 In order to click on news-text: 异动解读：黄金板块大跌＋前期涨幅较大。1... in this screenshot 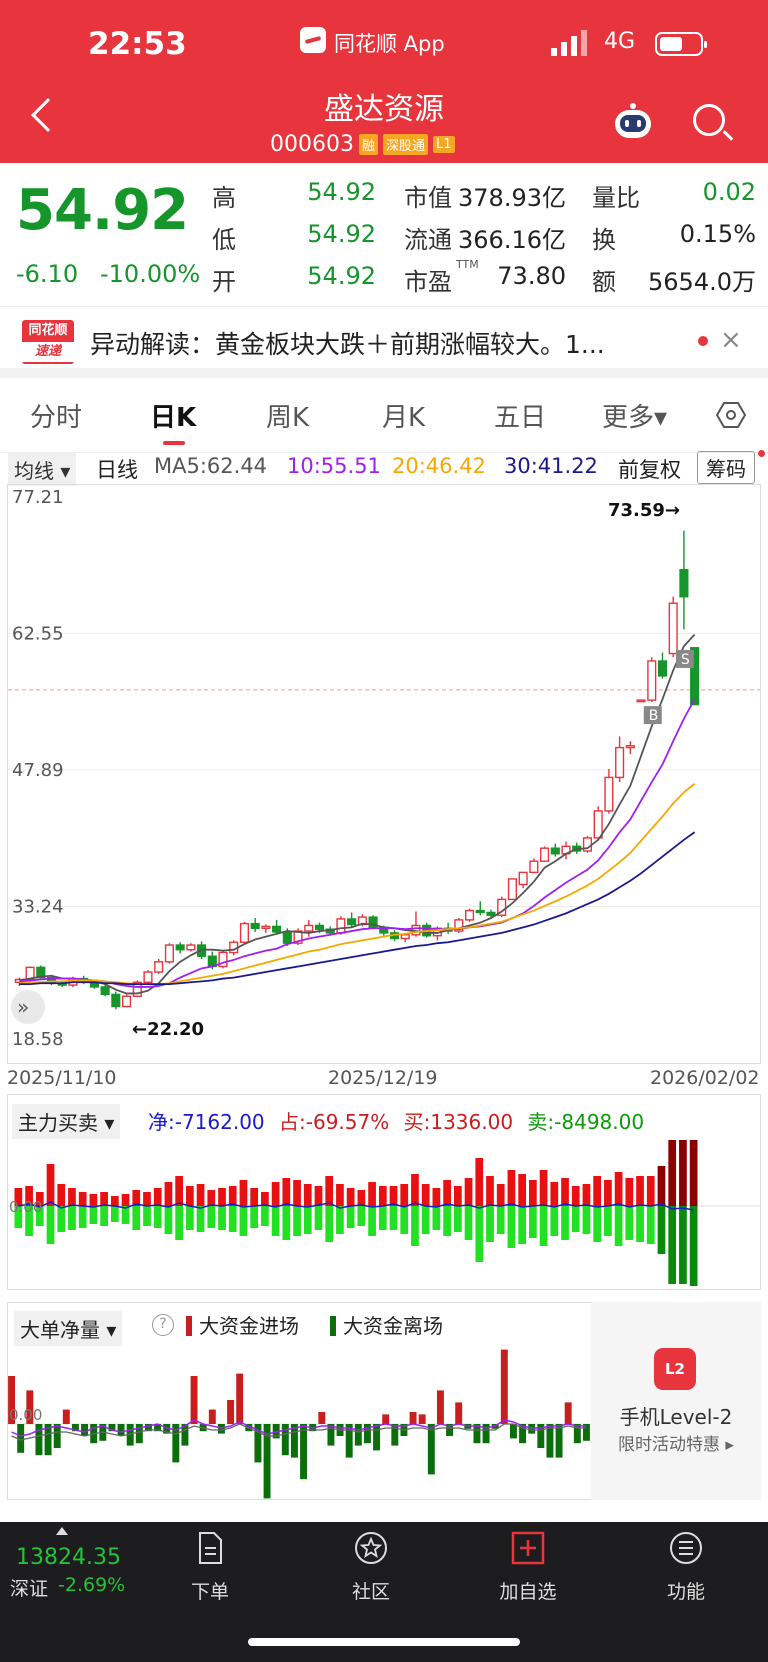, I will do `click(347, 344)`.